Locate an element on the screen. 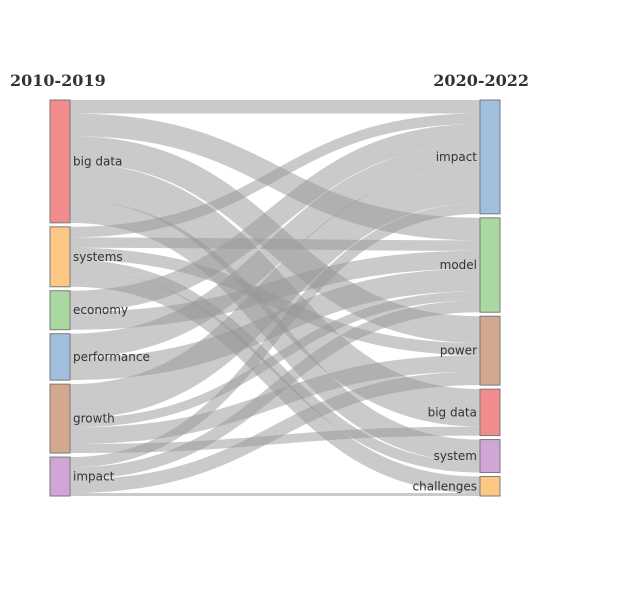 This screenshot has height=596, width=628. source-node-economy is located at coordinates (60, 310).